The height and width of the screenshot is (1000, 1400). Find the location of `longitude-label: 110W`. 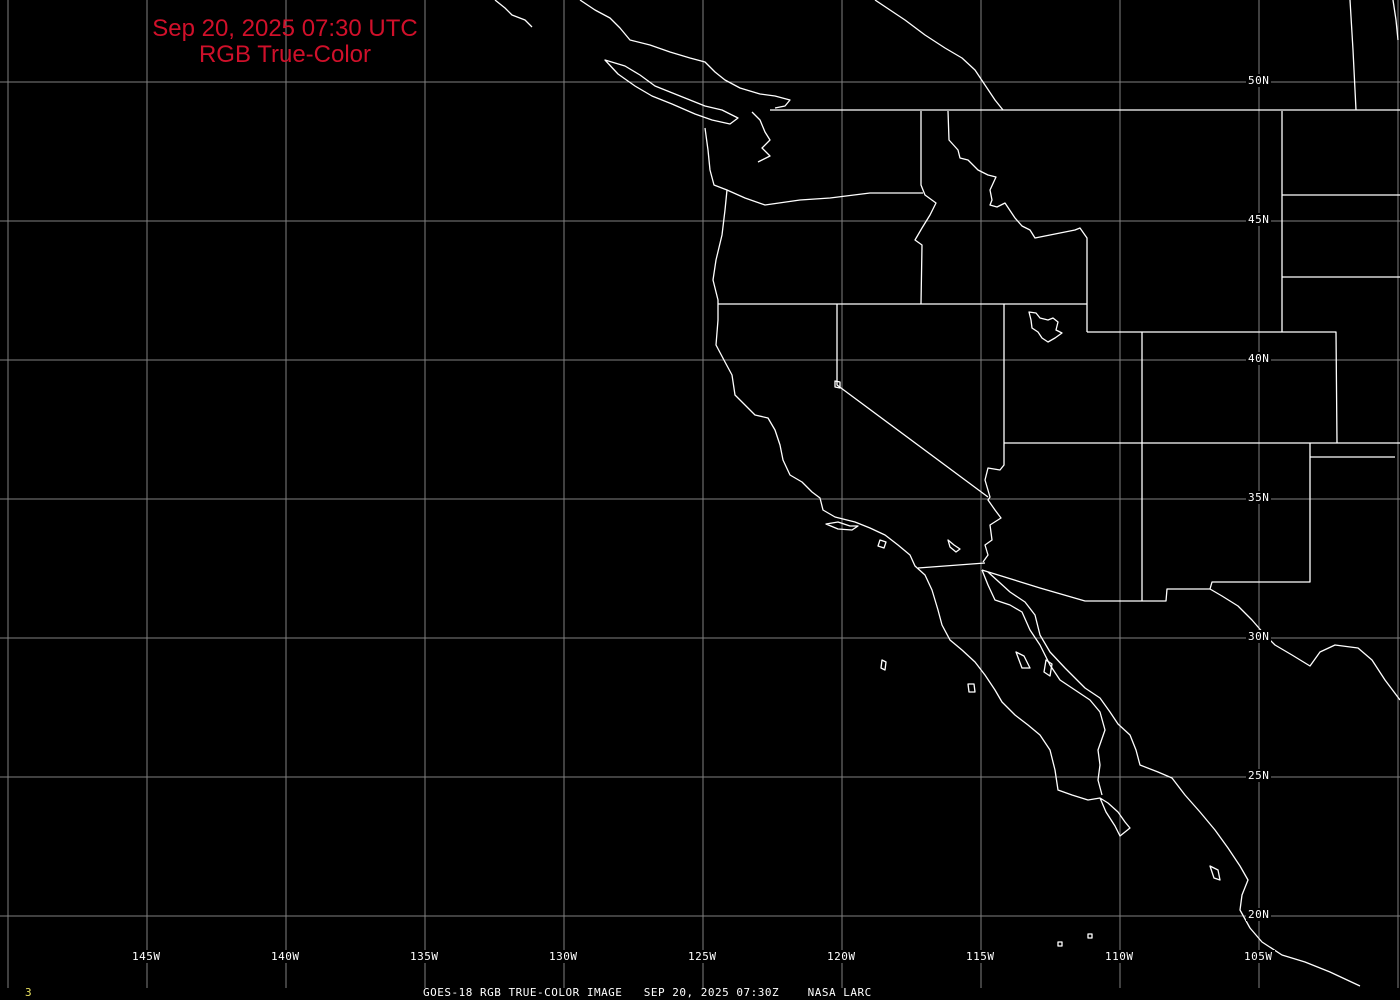

longitude-label: 110W is located at coordinates (1119, 956).